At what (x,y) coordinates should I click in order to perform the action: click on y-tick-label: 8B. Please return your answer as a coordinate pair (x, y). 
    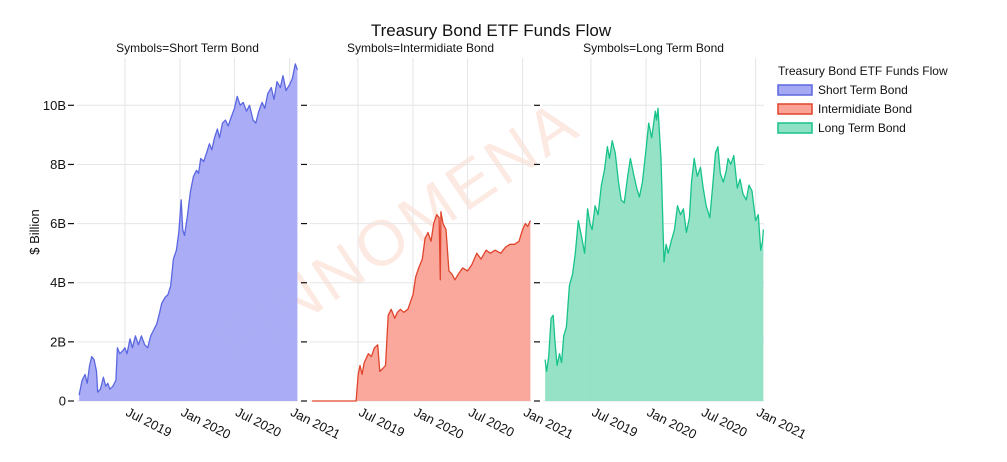
    Looking at the image, I should click on (58, 164).